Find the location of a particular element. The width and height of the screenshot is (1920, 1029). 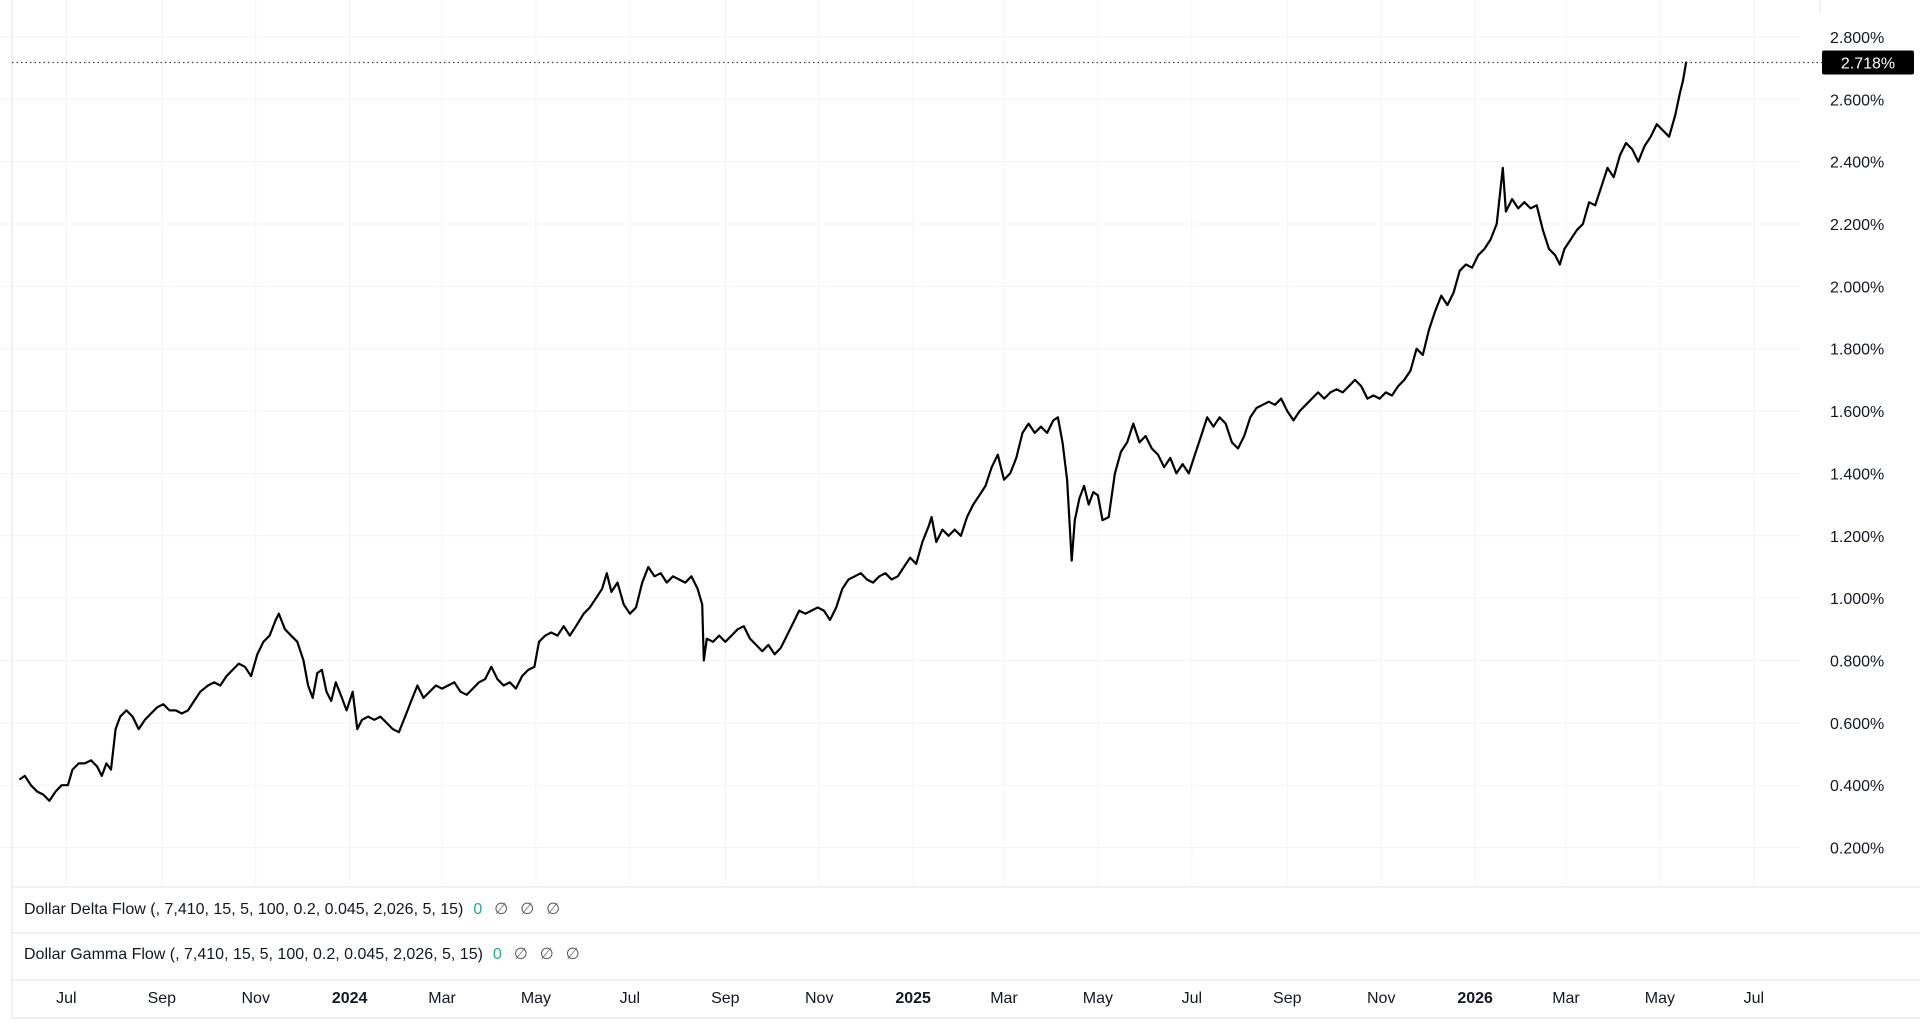

y-tick-label: 0.200% is located at coordinates (1857, 849).